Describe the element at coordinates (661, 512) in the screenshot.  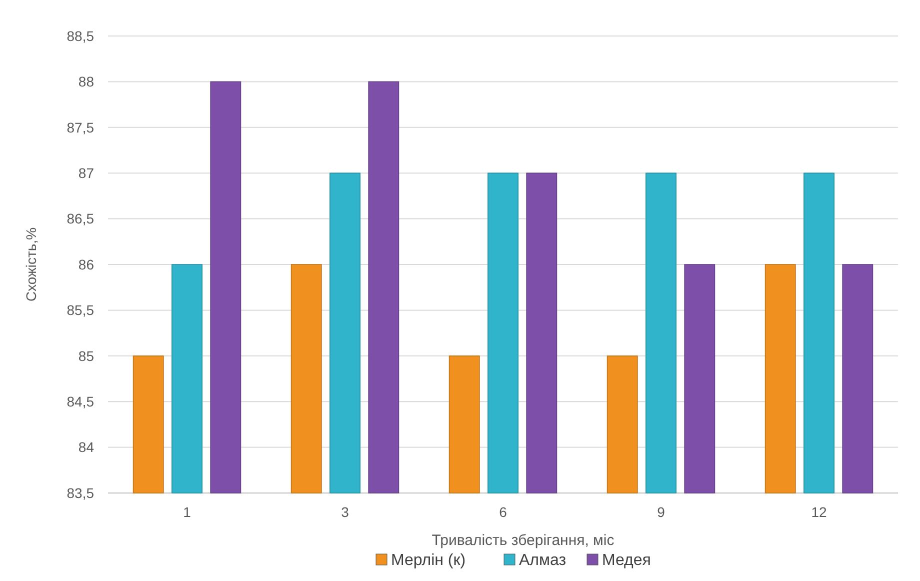
I see `x-tick-label: 9` at that location.